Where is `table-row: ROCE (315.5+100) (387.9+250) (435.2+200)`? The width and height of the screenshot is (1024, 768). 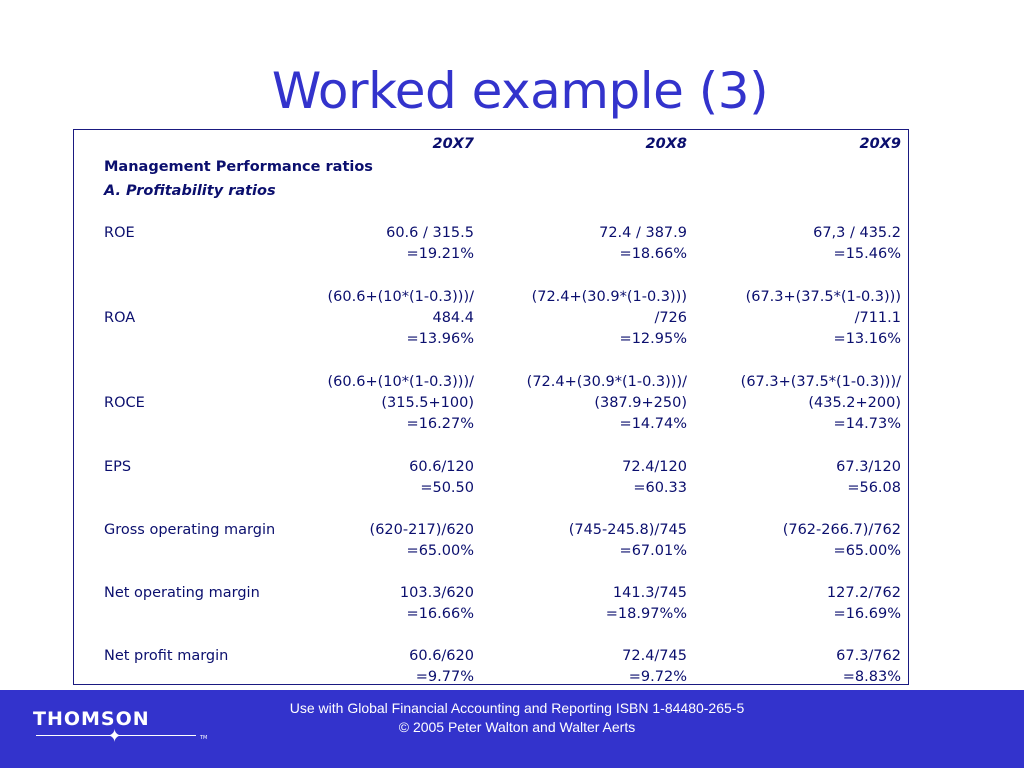
table-row: ROCE (315.5+100) (387.9+250) (435.2+200) is located at coordinates (491, 403).